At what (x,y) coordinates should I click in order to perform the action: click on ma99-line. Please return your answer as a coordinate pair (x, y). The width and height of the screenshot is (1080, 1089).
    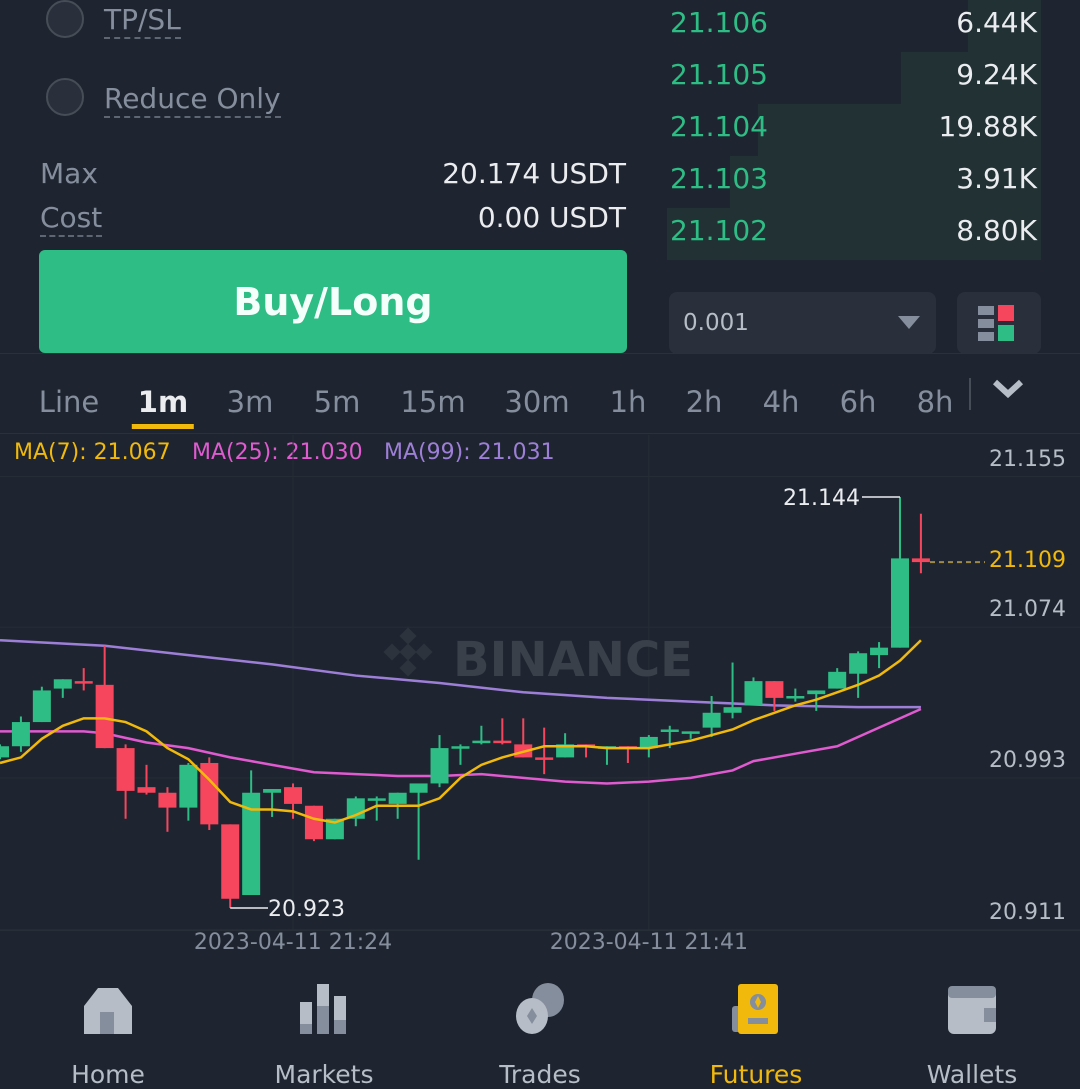
    Looking at the image, I should click on (460, 673).